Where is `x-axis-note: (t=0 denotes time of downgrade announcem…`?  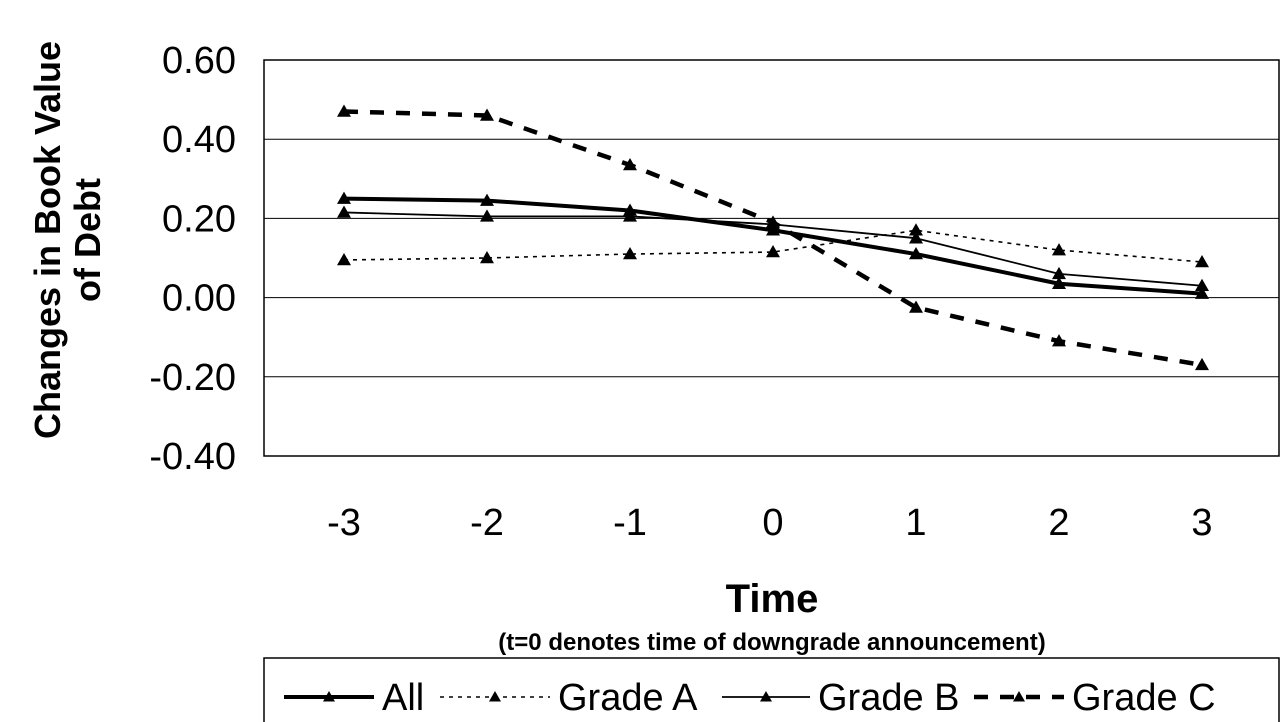 x-axis-note: (t=0 denotes time of downgrade announcem… is located at coordinates (771, 642).